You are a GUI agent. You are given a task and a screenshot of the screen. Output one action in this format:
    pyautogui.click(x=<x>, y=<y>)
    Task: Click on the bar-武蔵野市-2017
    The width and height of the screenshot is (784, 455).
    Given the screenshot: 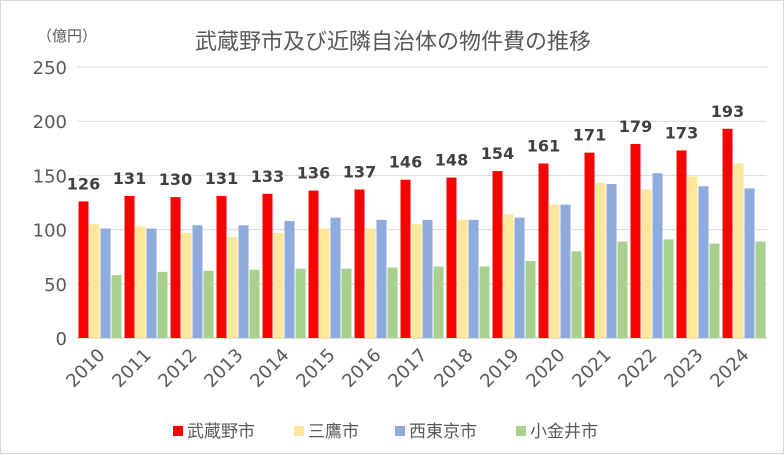 What is the action you would take?
    pyautogui.click(x=405, y=258)
    